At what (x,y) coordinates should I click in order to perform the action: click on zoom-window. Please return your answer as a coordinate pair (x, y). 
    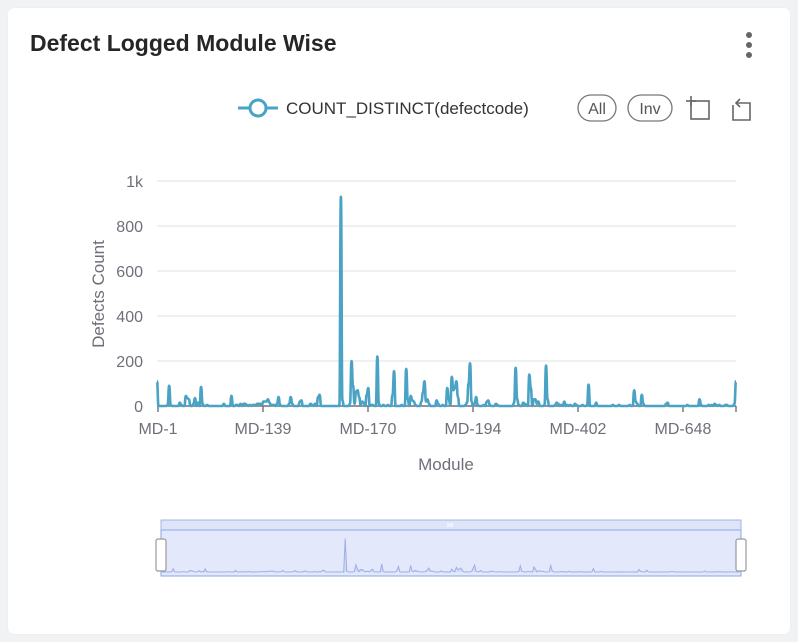
    Looking at the image, I should click on (451, 553).